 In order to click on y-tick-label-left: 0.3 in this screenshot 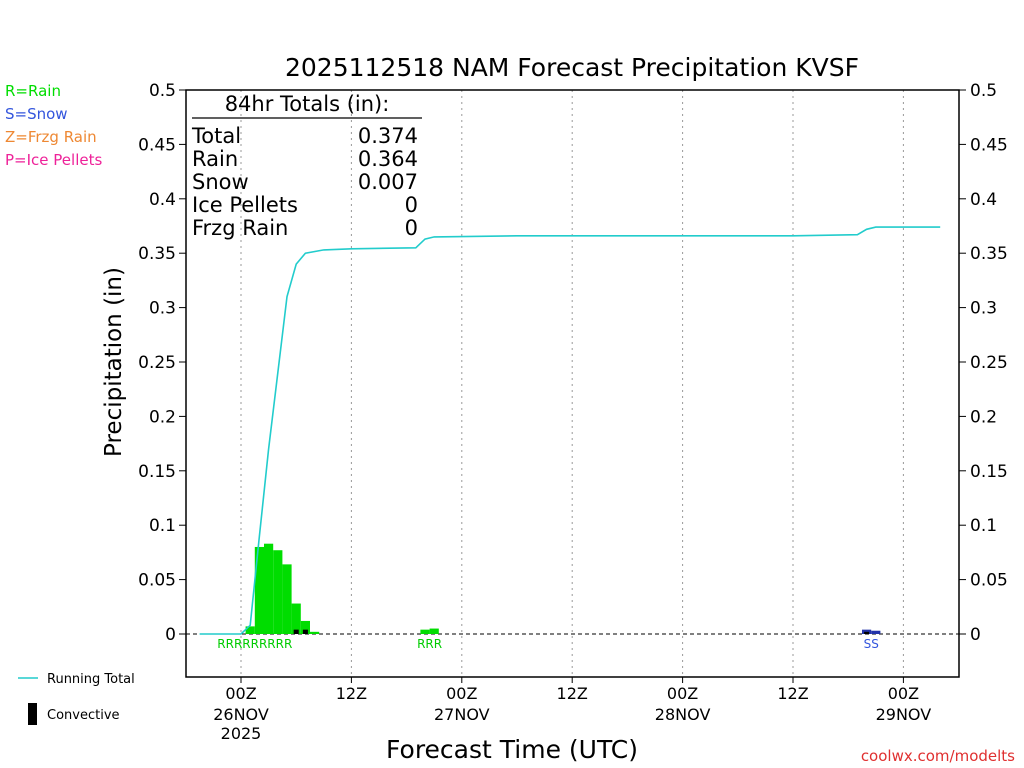, I will do `click(162, 309)`.